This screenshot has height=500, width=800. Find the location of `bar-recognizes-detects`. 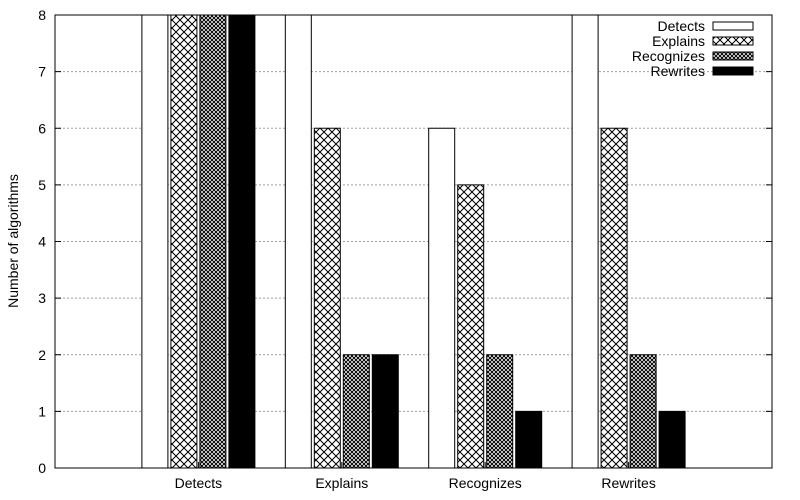

bar-recognizes-detects is located at coordinates (213, 241).